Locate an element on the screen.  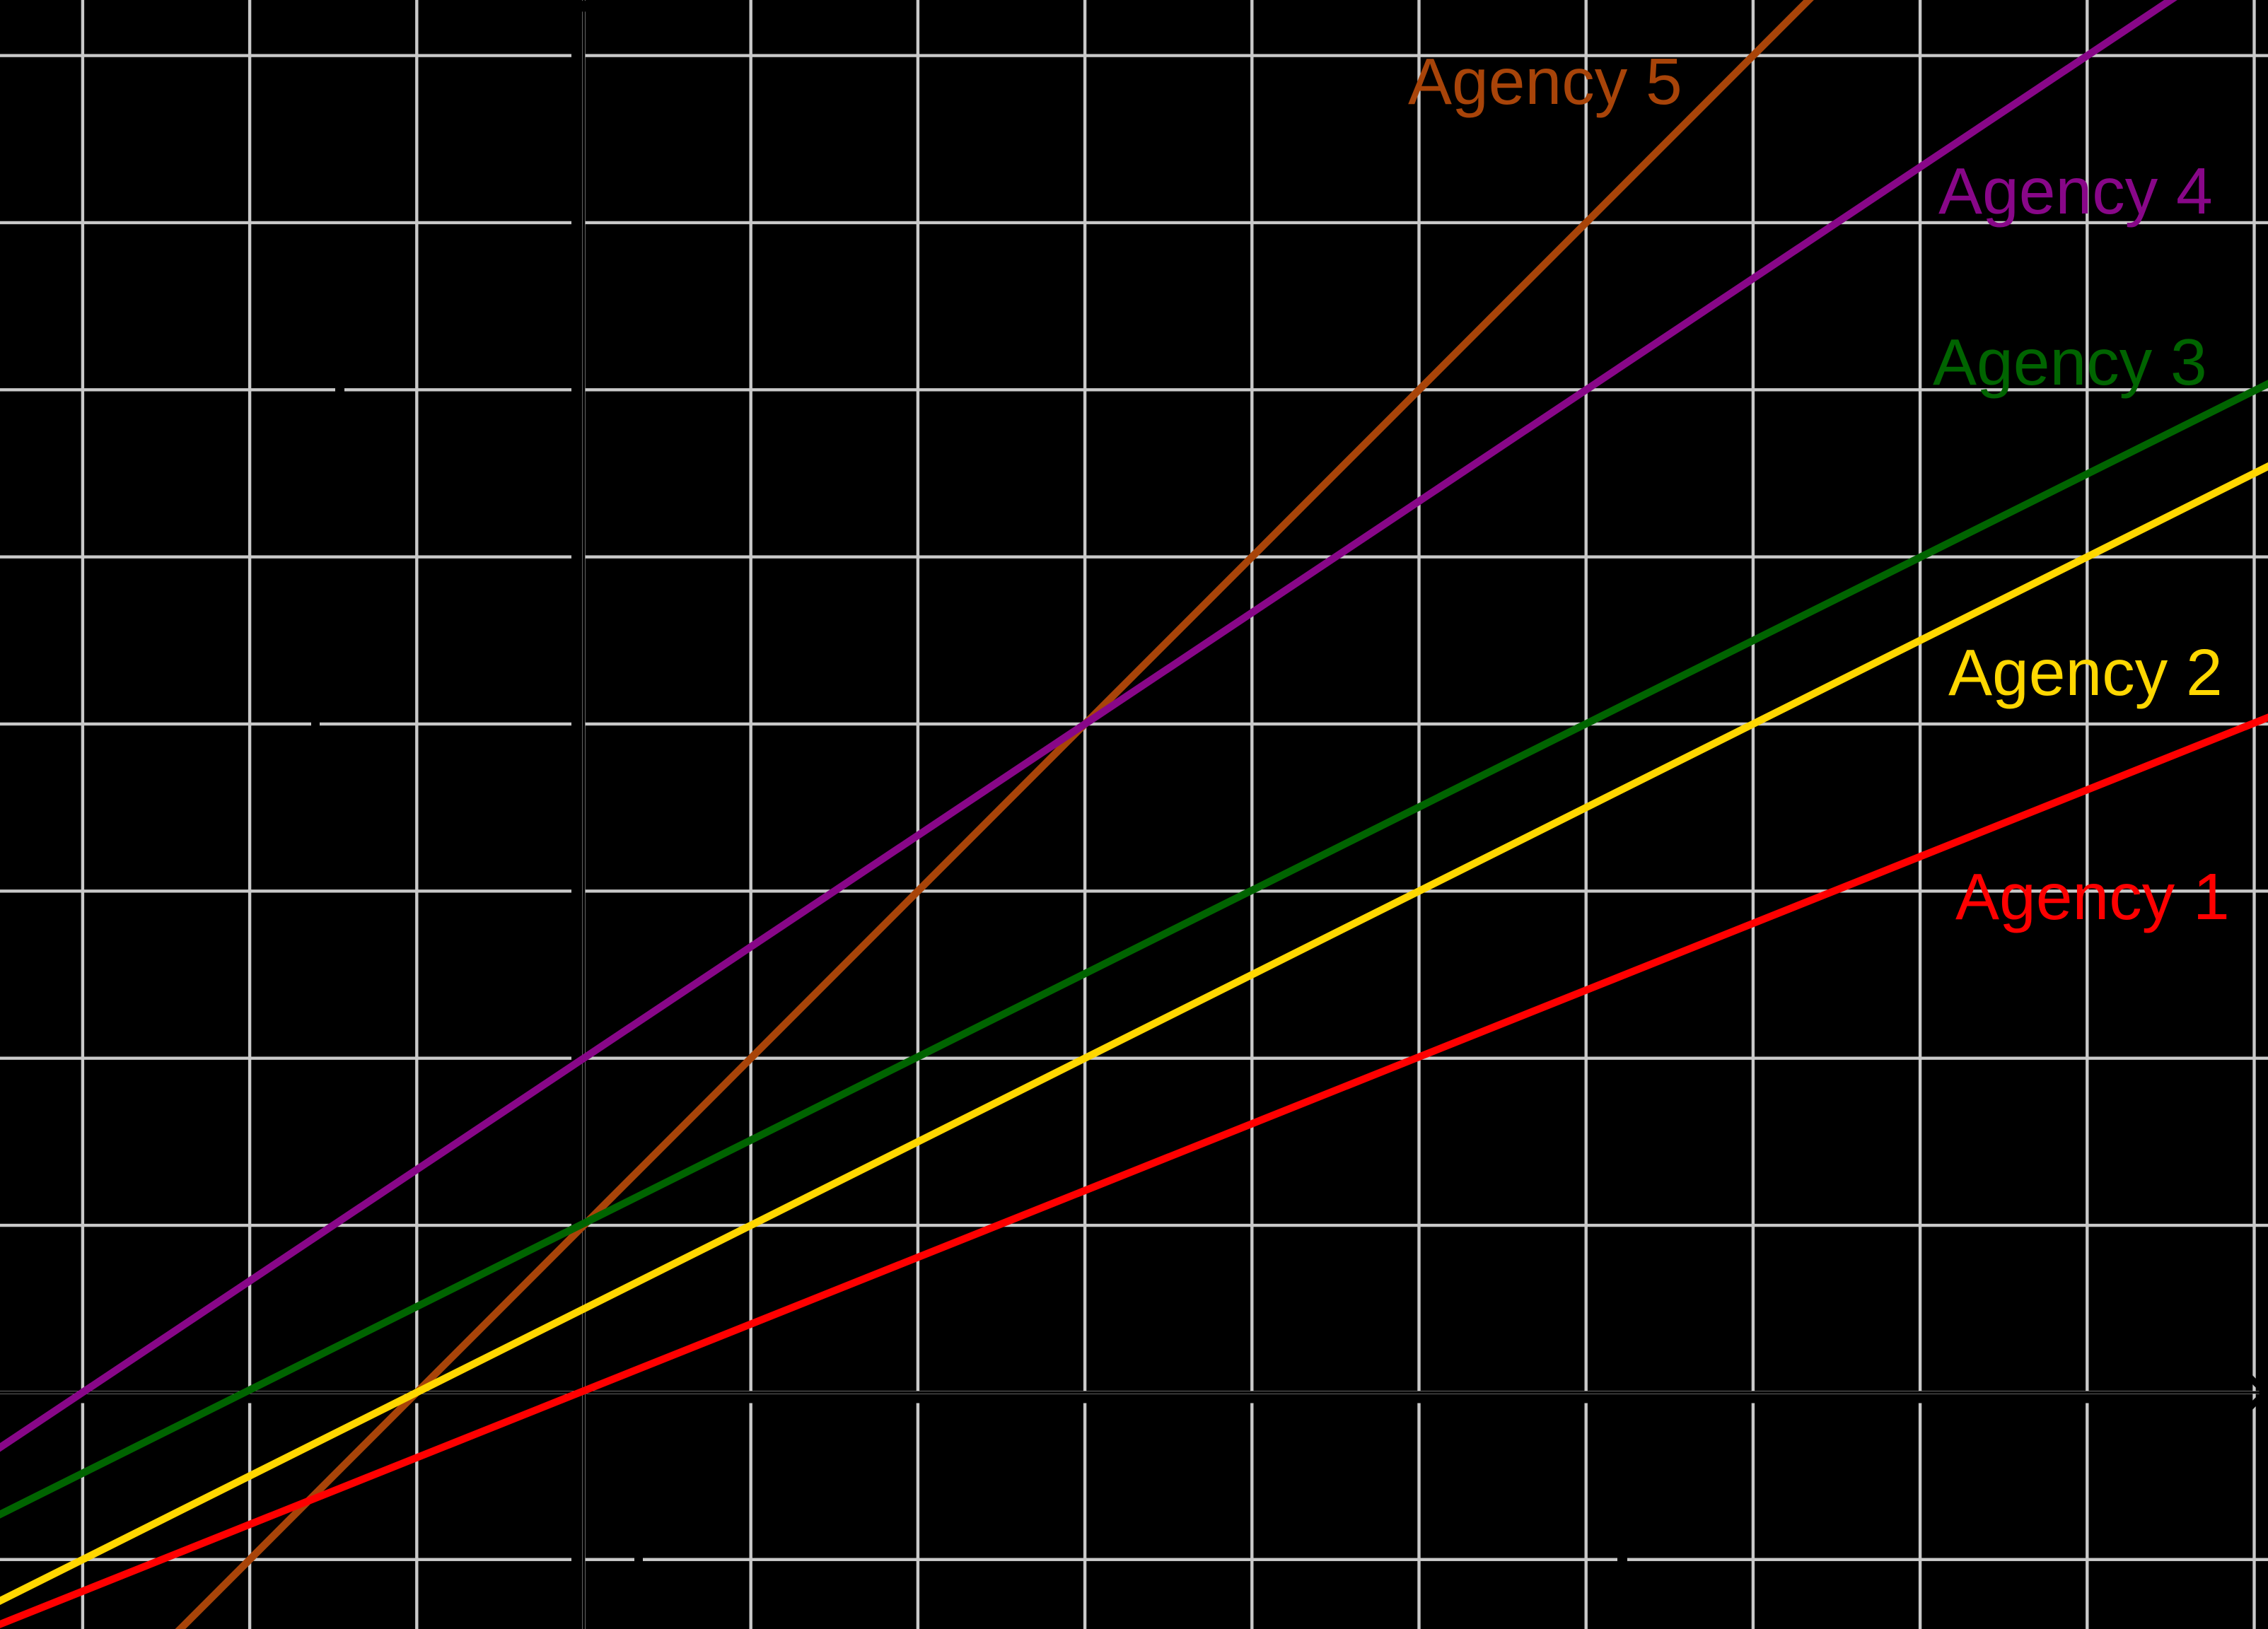
svg-text: Agency 4 is located at coordinates (2075, 191).